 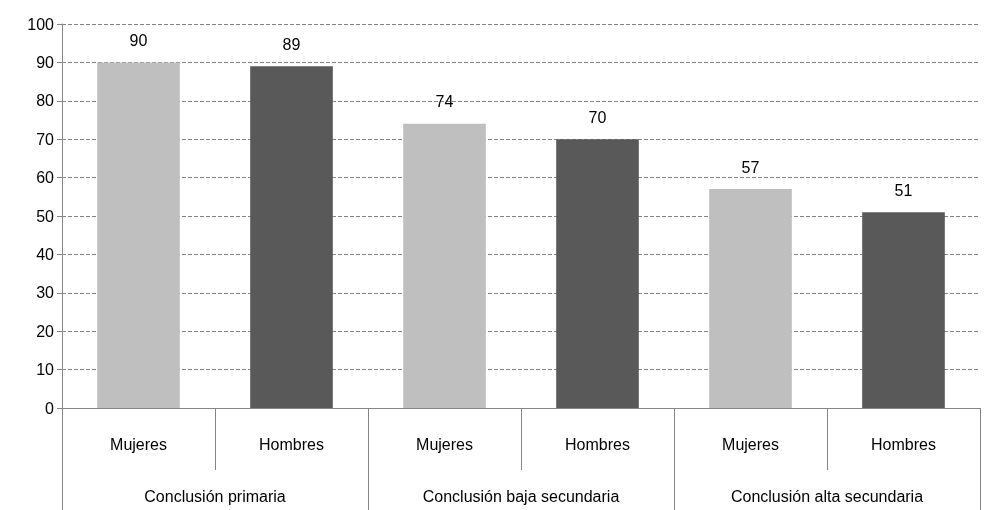 What do you see at coordinates (521, 496) in the screenshot?
I see `text: Conclusión baja secundaria` at bounding box center [521, 496].